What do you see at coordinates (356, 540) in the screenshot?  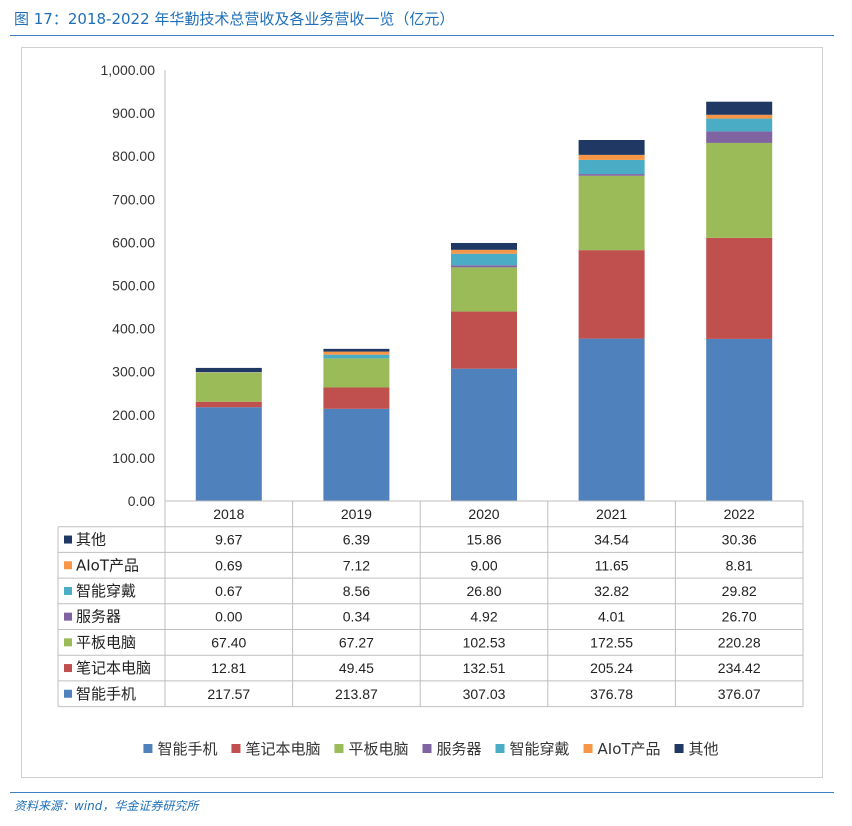 I see `data-value-cell: 6.39` at bounding box center [356, 540].